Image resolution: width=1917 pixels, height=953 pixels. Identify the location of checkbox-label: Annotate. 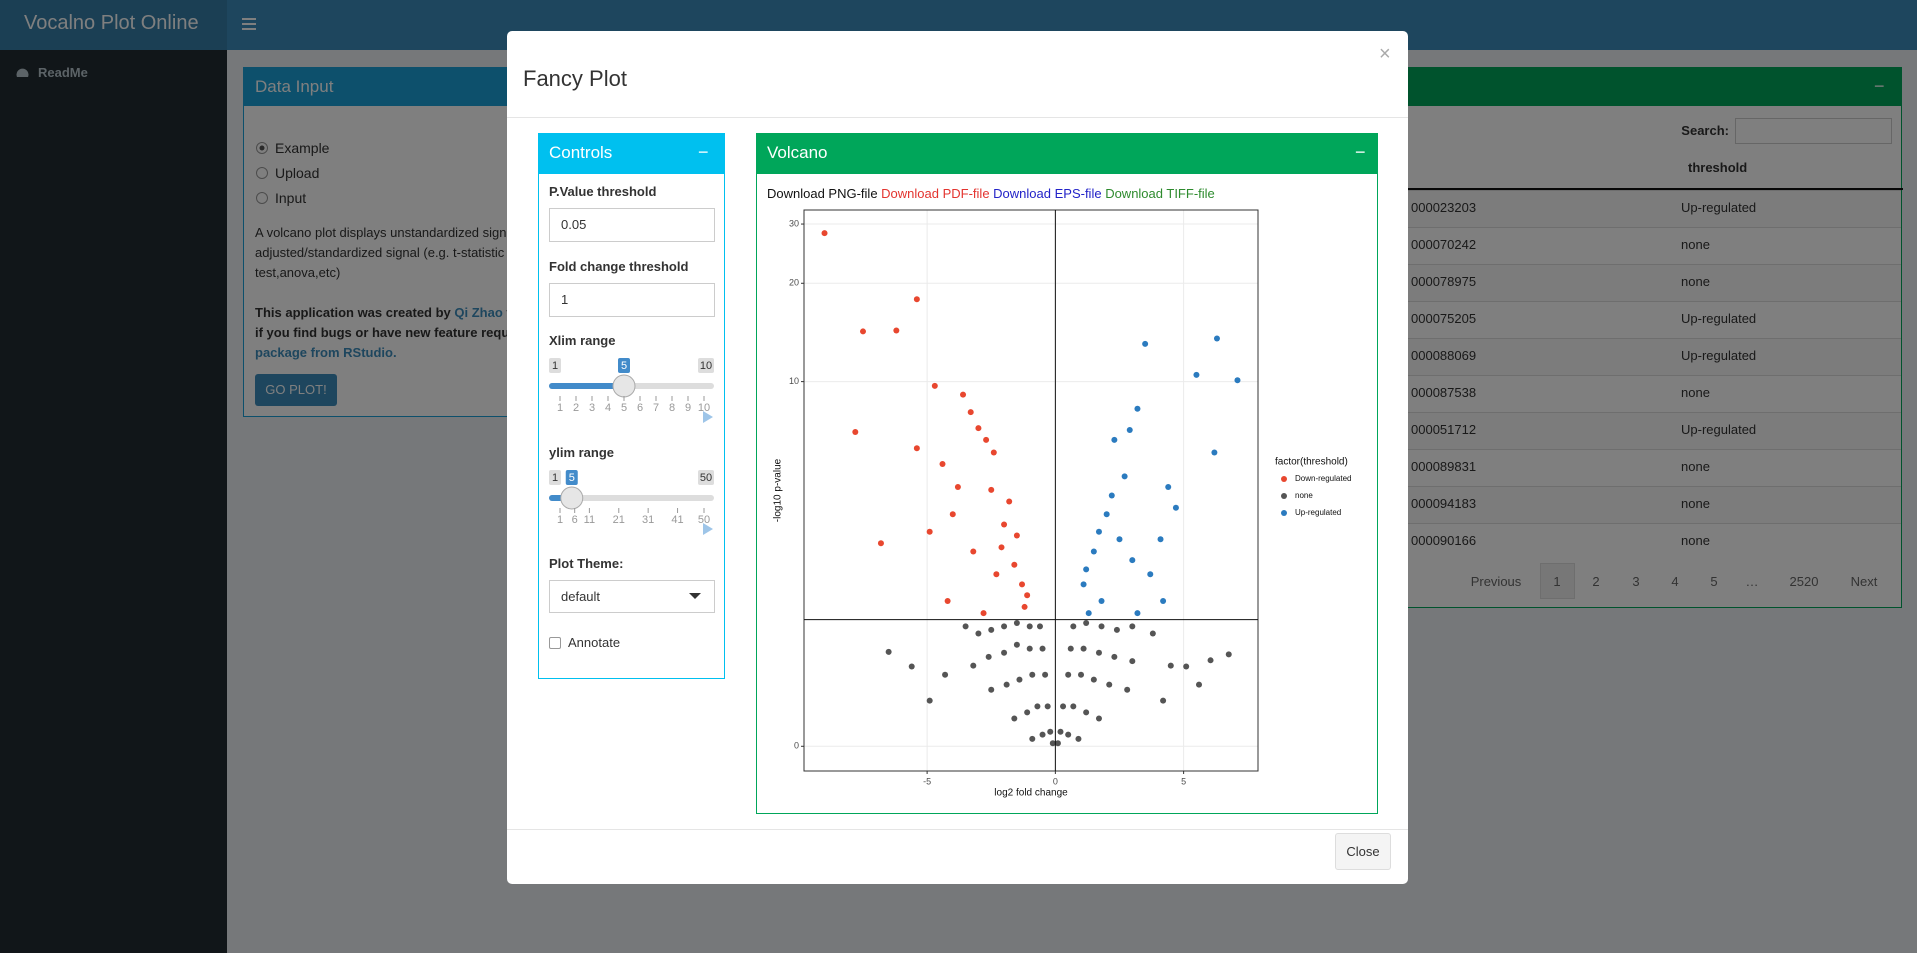
(594, 642).